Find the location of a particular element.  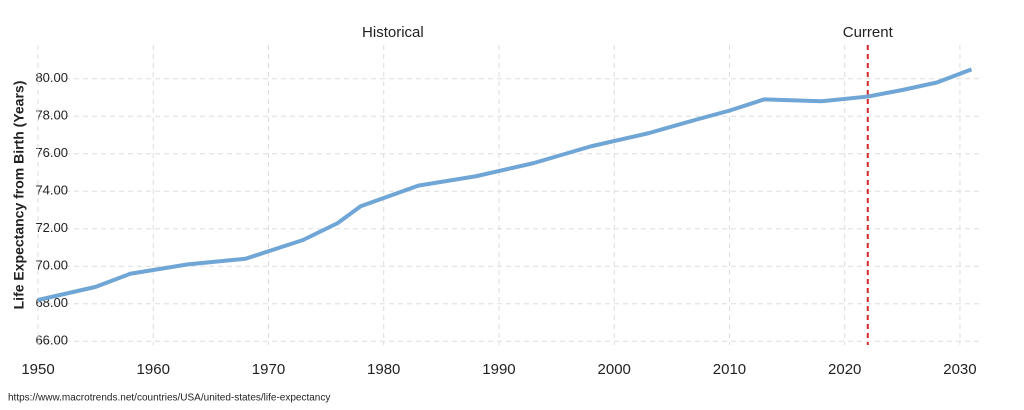

y-tick-label: 78.00 is located at coordinates (51, 115).